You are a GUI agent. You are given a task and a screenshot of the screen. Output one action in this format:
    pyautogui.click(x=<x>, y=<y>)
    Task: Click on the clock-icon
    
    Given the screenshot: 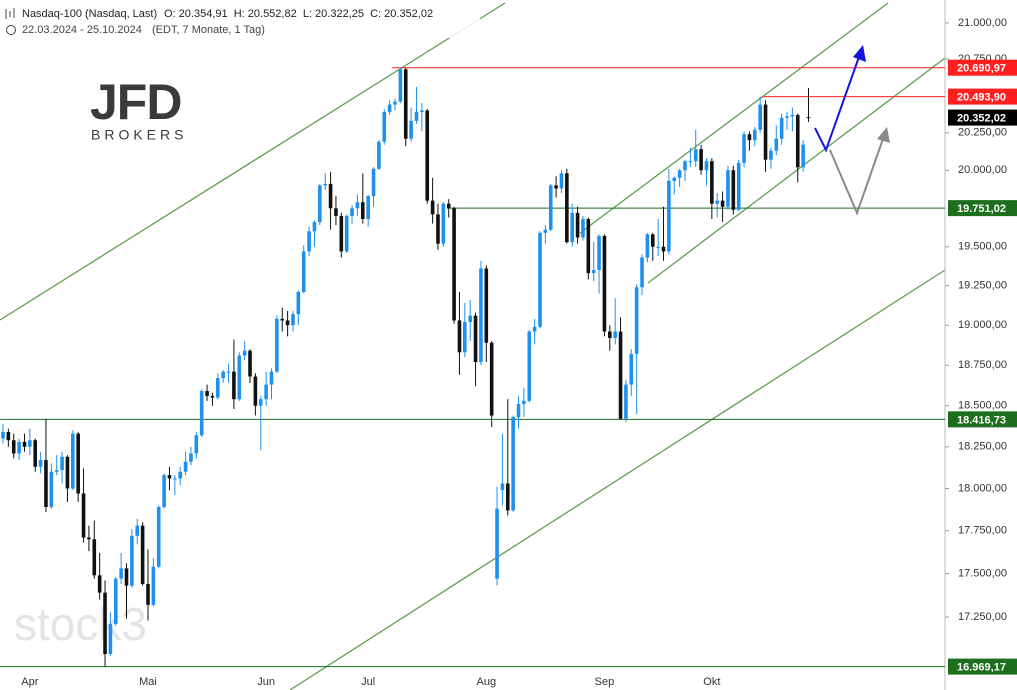 What is the action you would take?
    pyautogui.click(x=11, y=30)
    